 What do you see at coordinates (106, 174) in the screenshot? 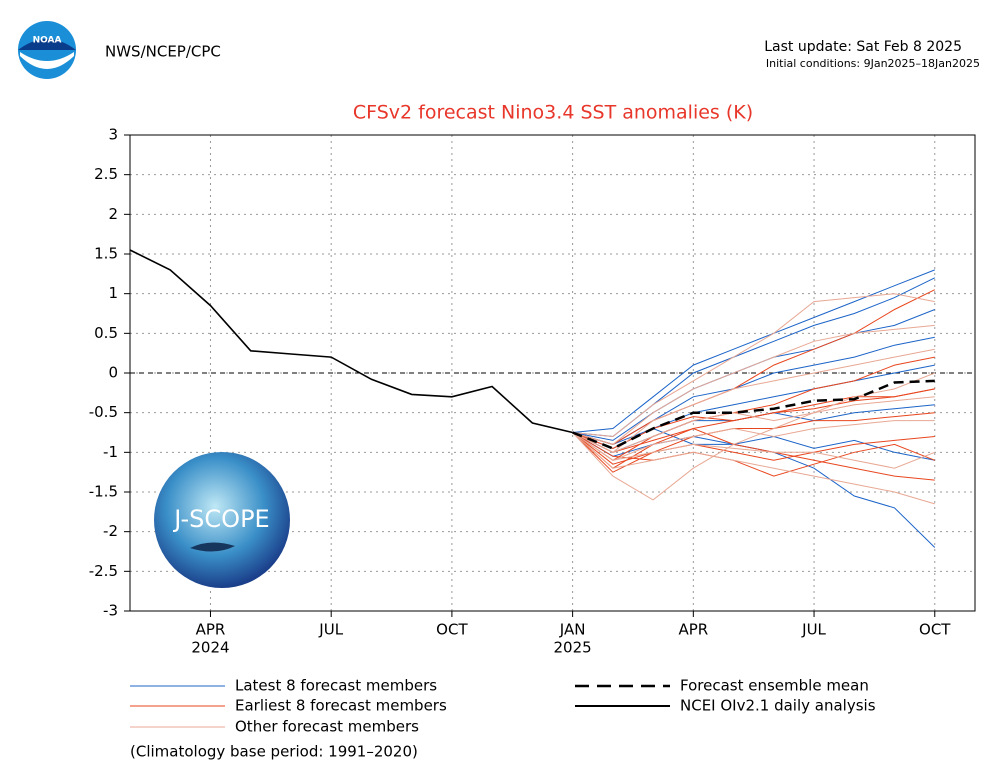
I see `y-tick-label: 2.5` at bounding box center [106, 174].